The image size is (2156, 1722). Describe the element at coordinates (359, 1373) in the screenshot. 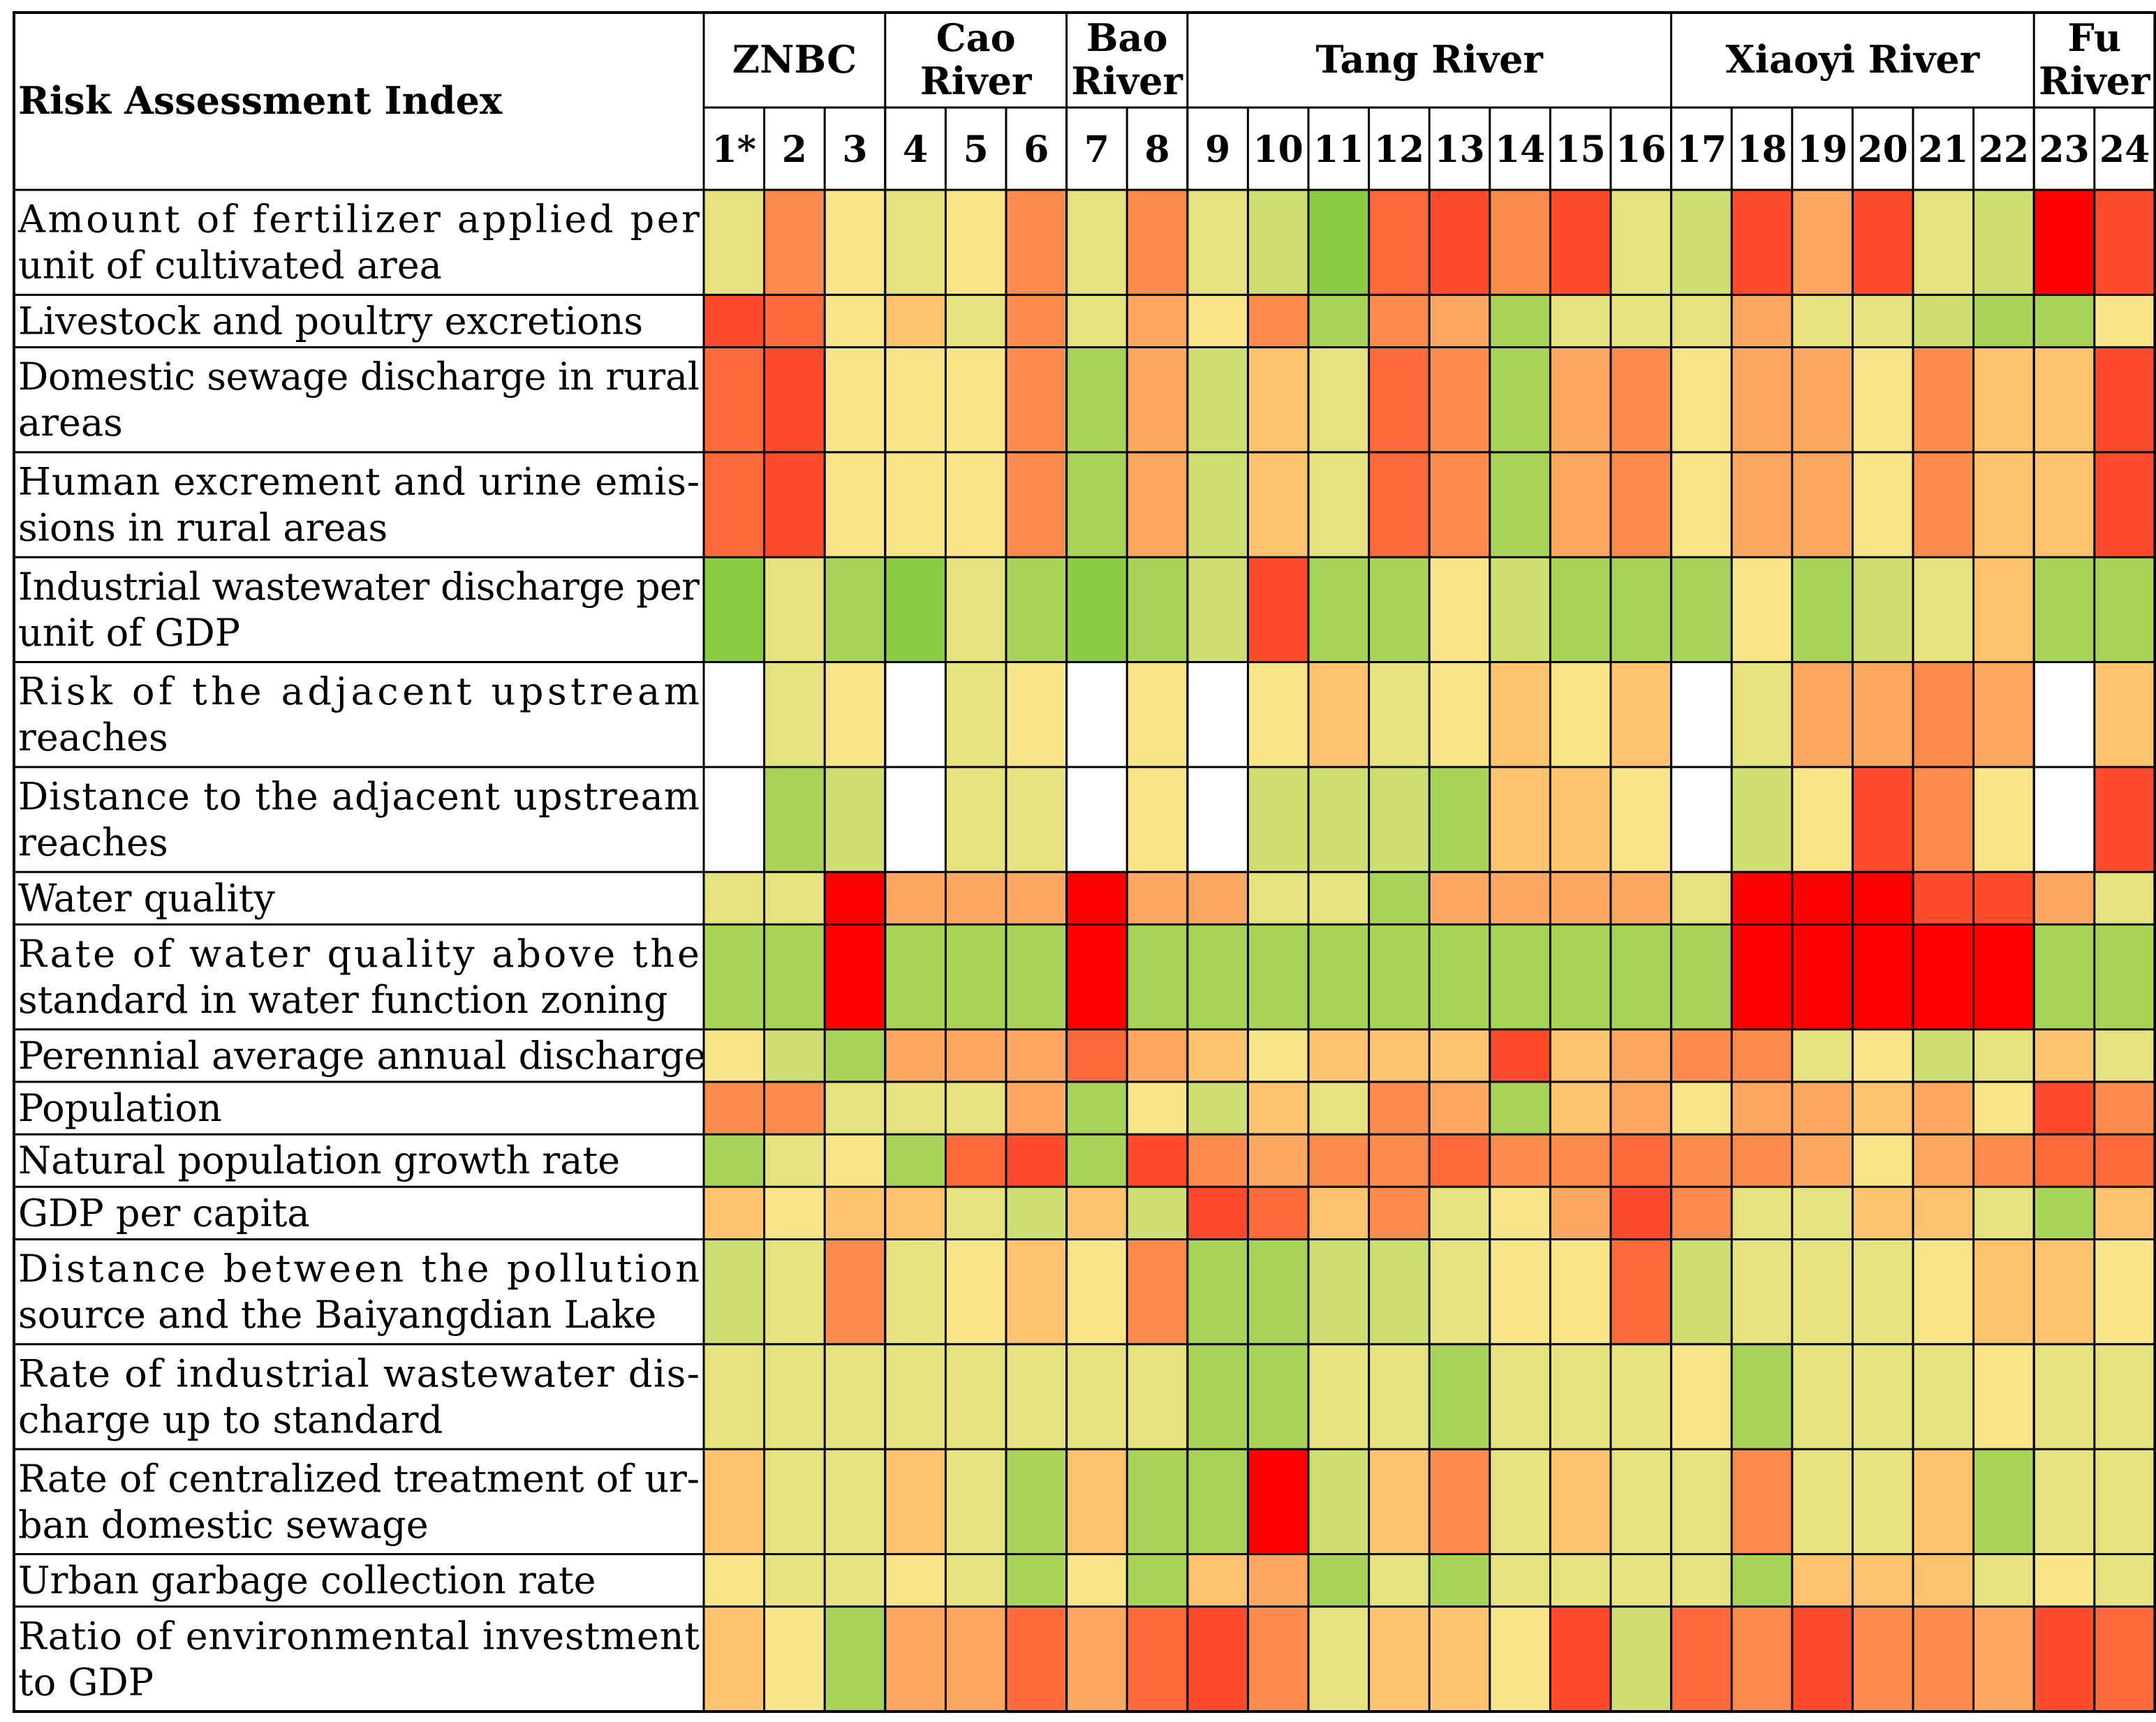

I see `row-label-line: Rate of industrial wastewater dis-` at that location.